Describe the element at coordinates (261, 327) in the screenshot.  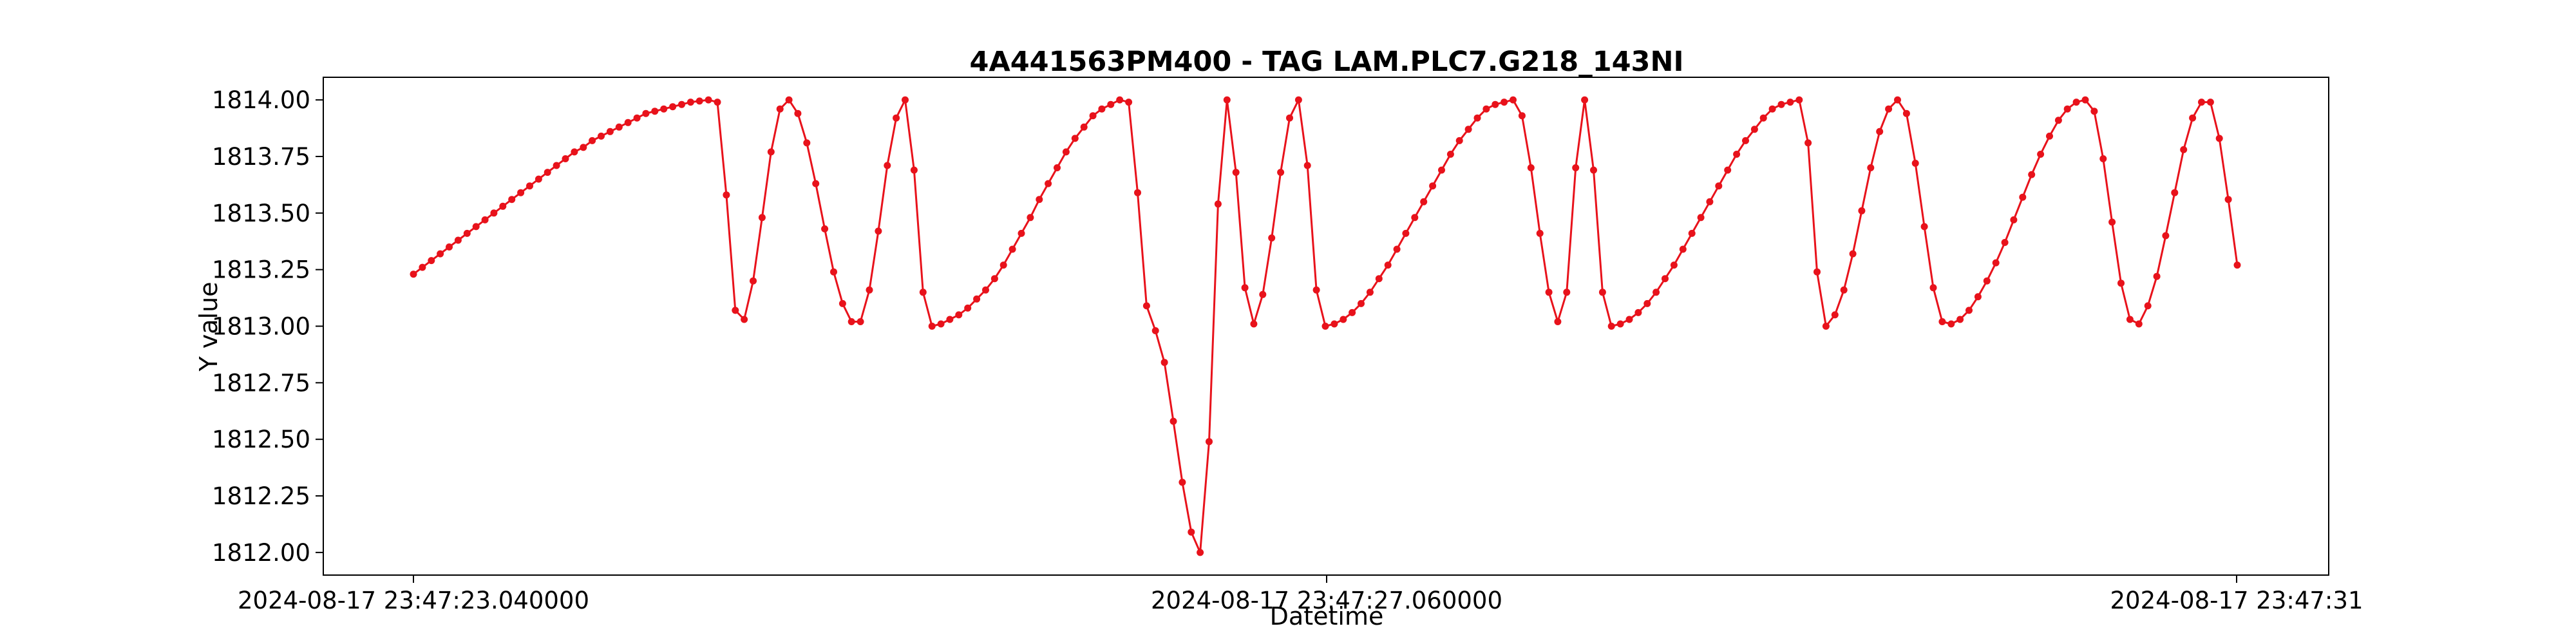
I see `y-tick-label: 1813.00` at that location.